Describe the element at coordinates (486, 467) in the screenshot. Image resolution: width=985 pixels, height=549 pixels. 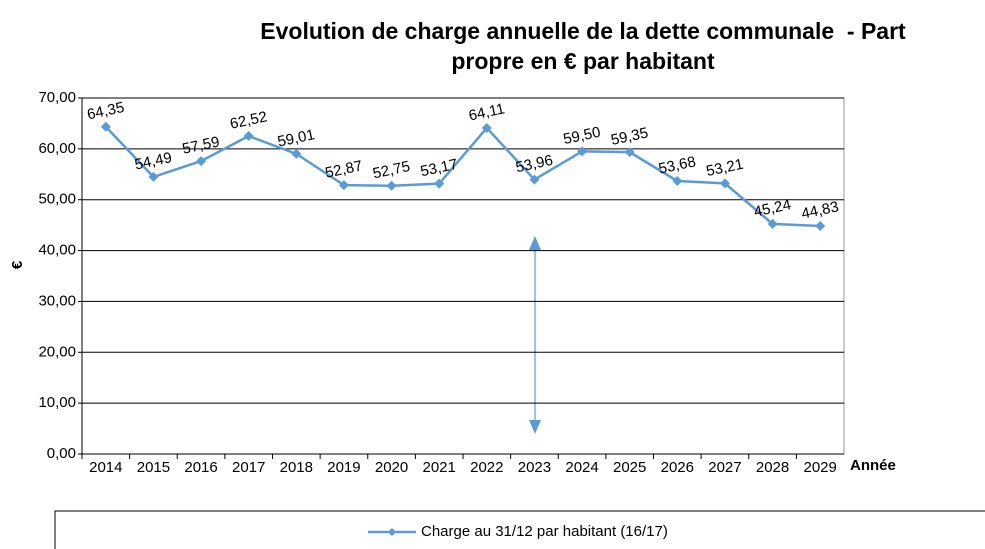
I see `x-tick-label: 2022` at that location.